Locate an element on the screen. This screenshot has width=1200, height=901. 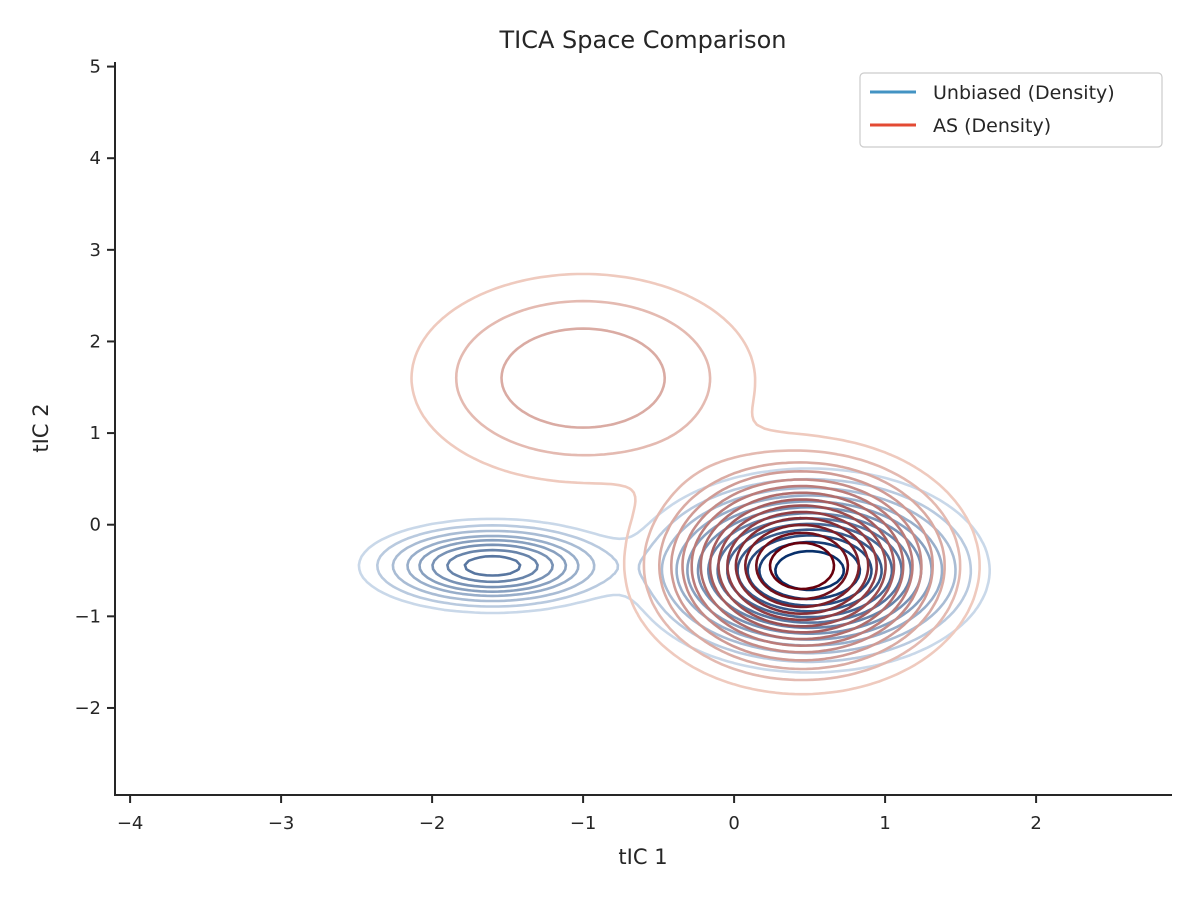
x-tick-label: −2 is located at coordinates (432, 823).